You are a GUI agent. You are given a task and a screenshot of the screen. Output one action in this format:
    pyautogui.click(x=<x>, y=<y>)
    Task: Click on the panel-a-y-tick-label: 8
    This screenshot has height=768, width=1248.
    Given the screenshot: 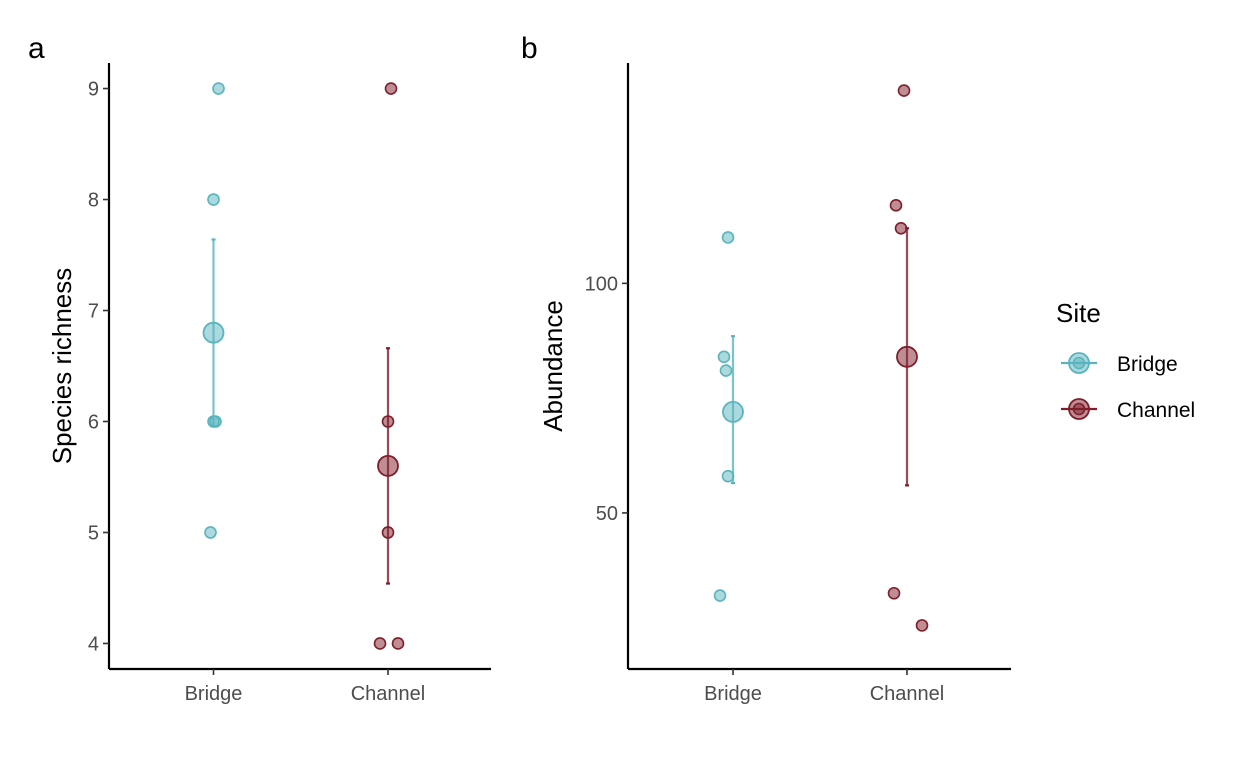 What is the action you would take?
    pyautogui.click(x=93, y=201)
    